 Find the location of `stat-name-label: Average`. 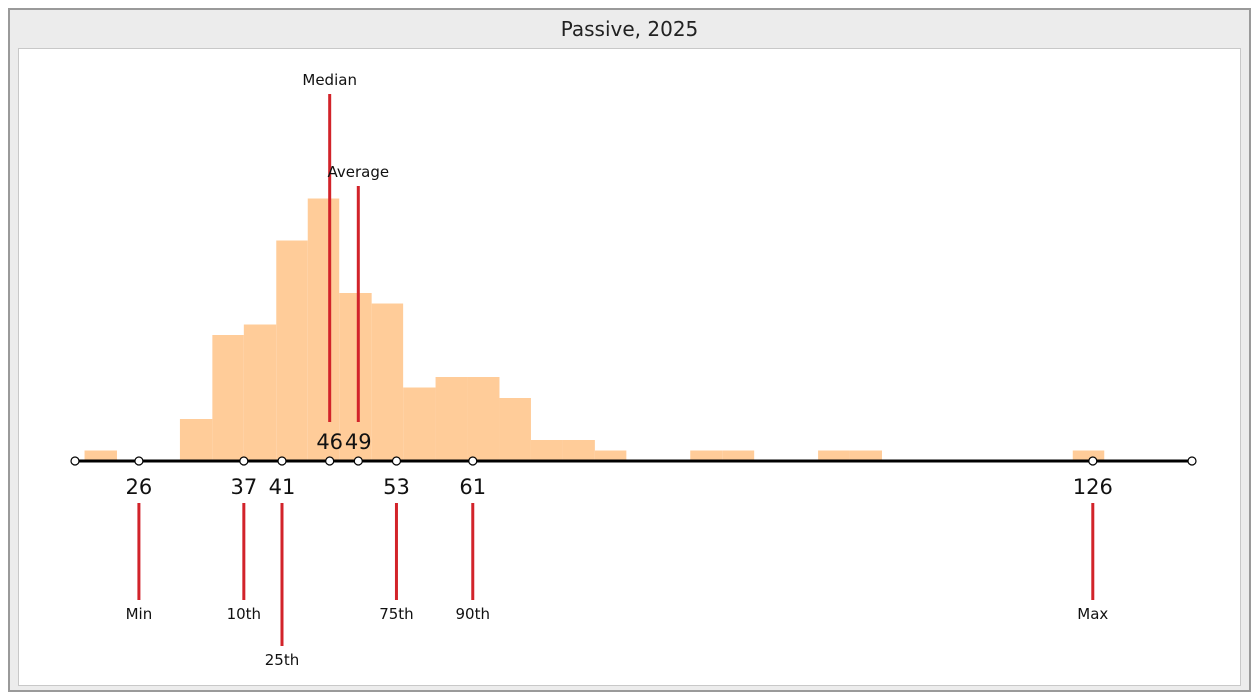

stat-name-label: Average is located at coordinates (358, 172).